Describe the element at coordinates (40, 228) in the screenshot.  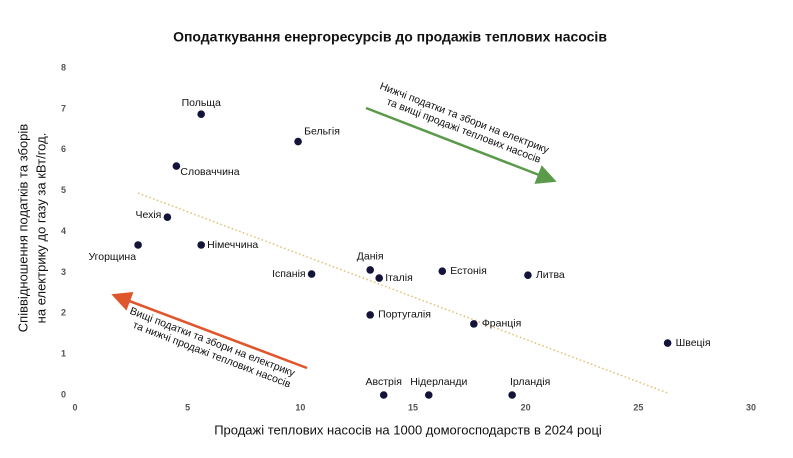
I see `y-axis-label-line: на електрику до газу за кВт/год.` at that location.